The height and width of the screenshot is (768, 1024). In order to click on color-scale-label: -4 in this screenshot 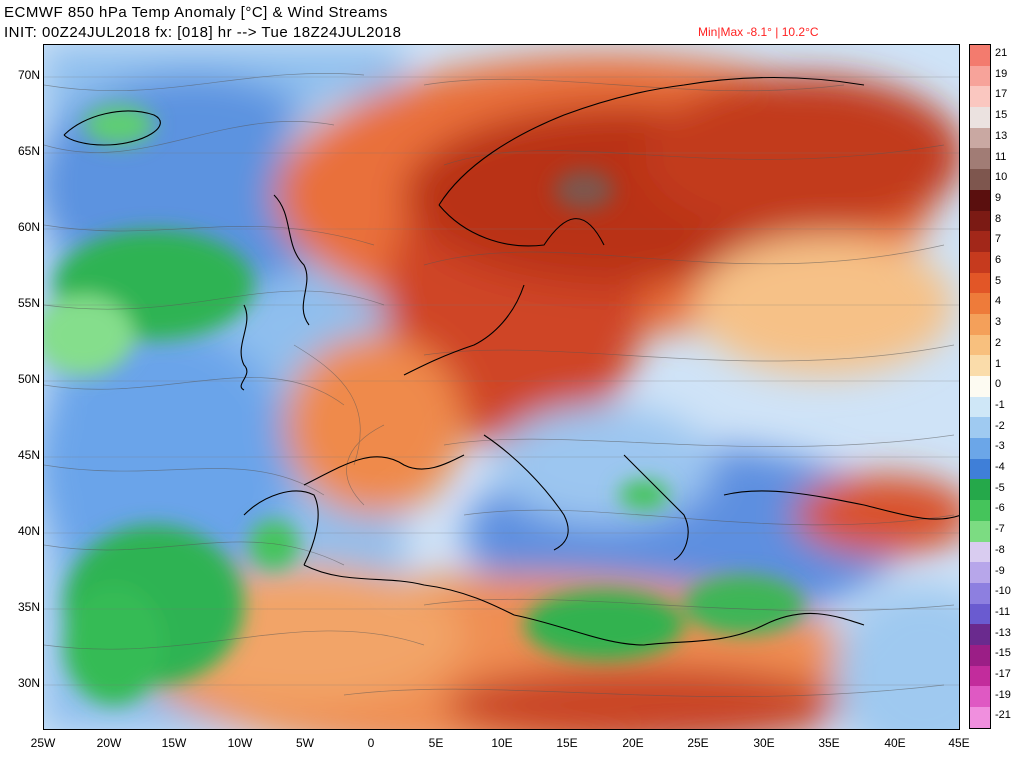, I will do `click(1000, 467)`.